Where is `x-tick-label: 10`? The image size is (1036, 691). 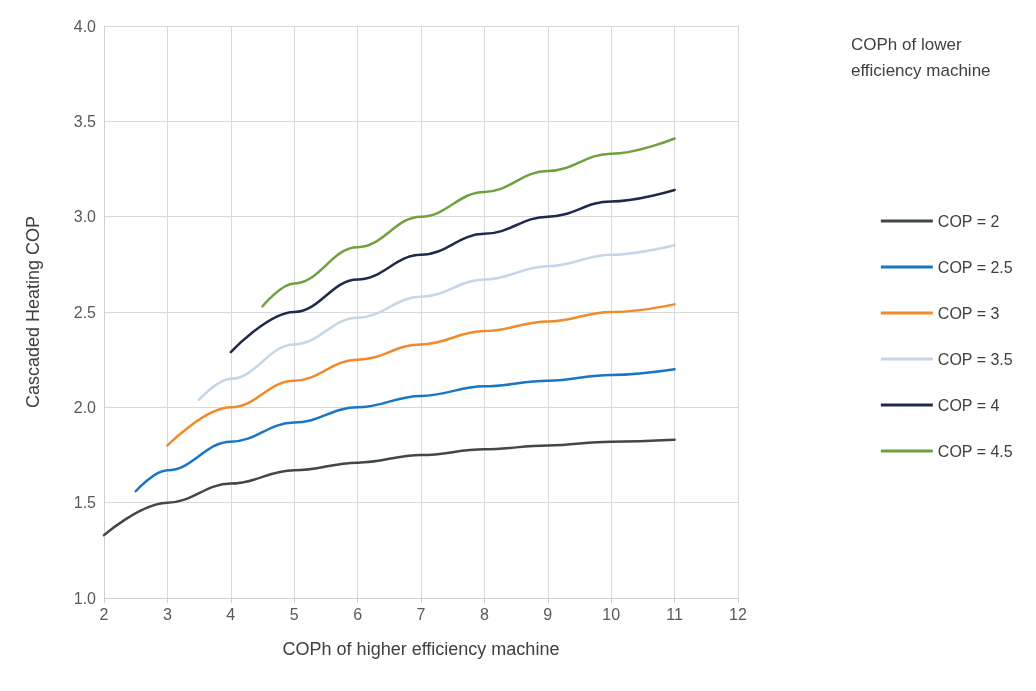
x-tick-label: 10 is located at coordinates (611, 614).